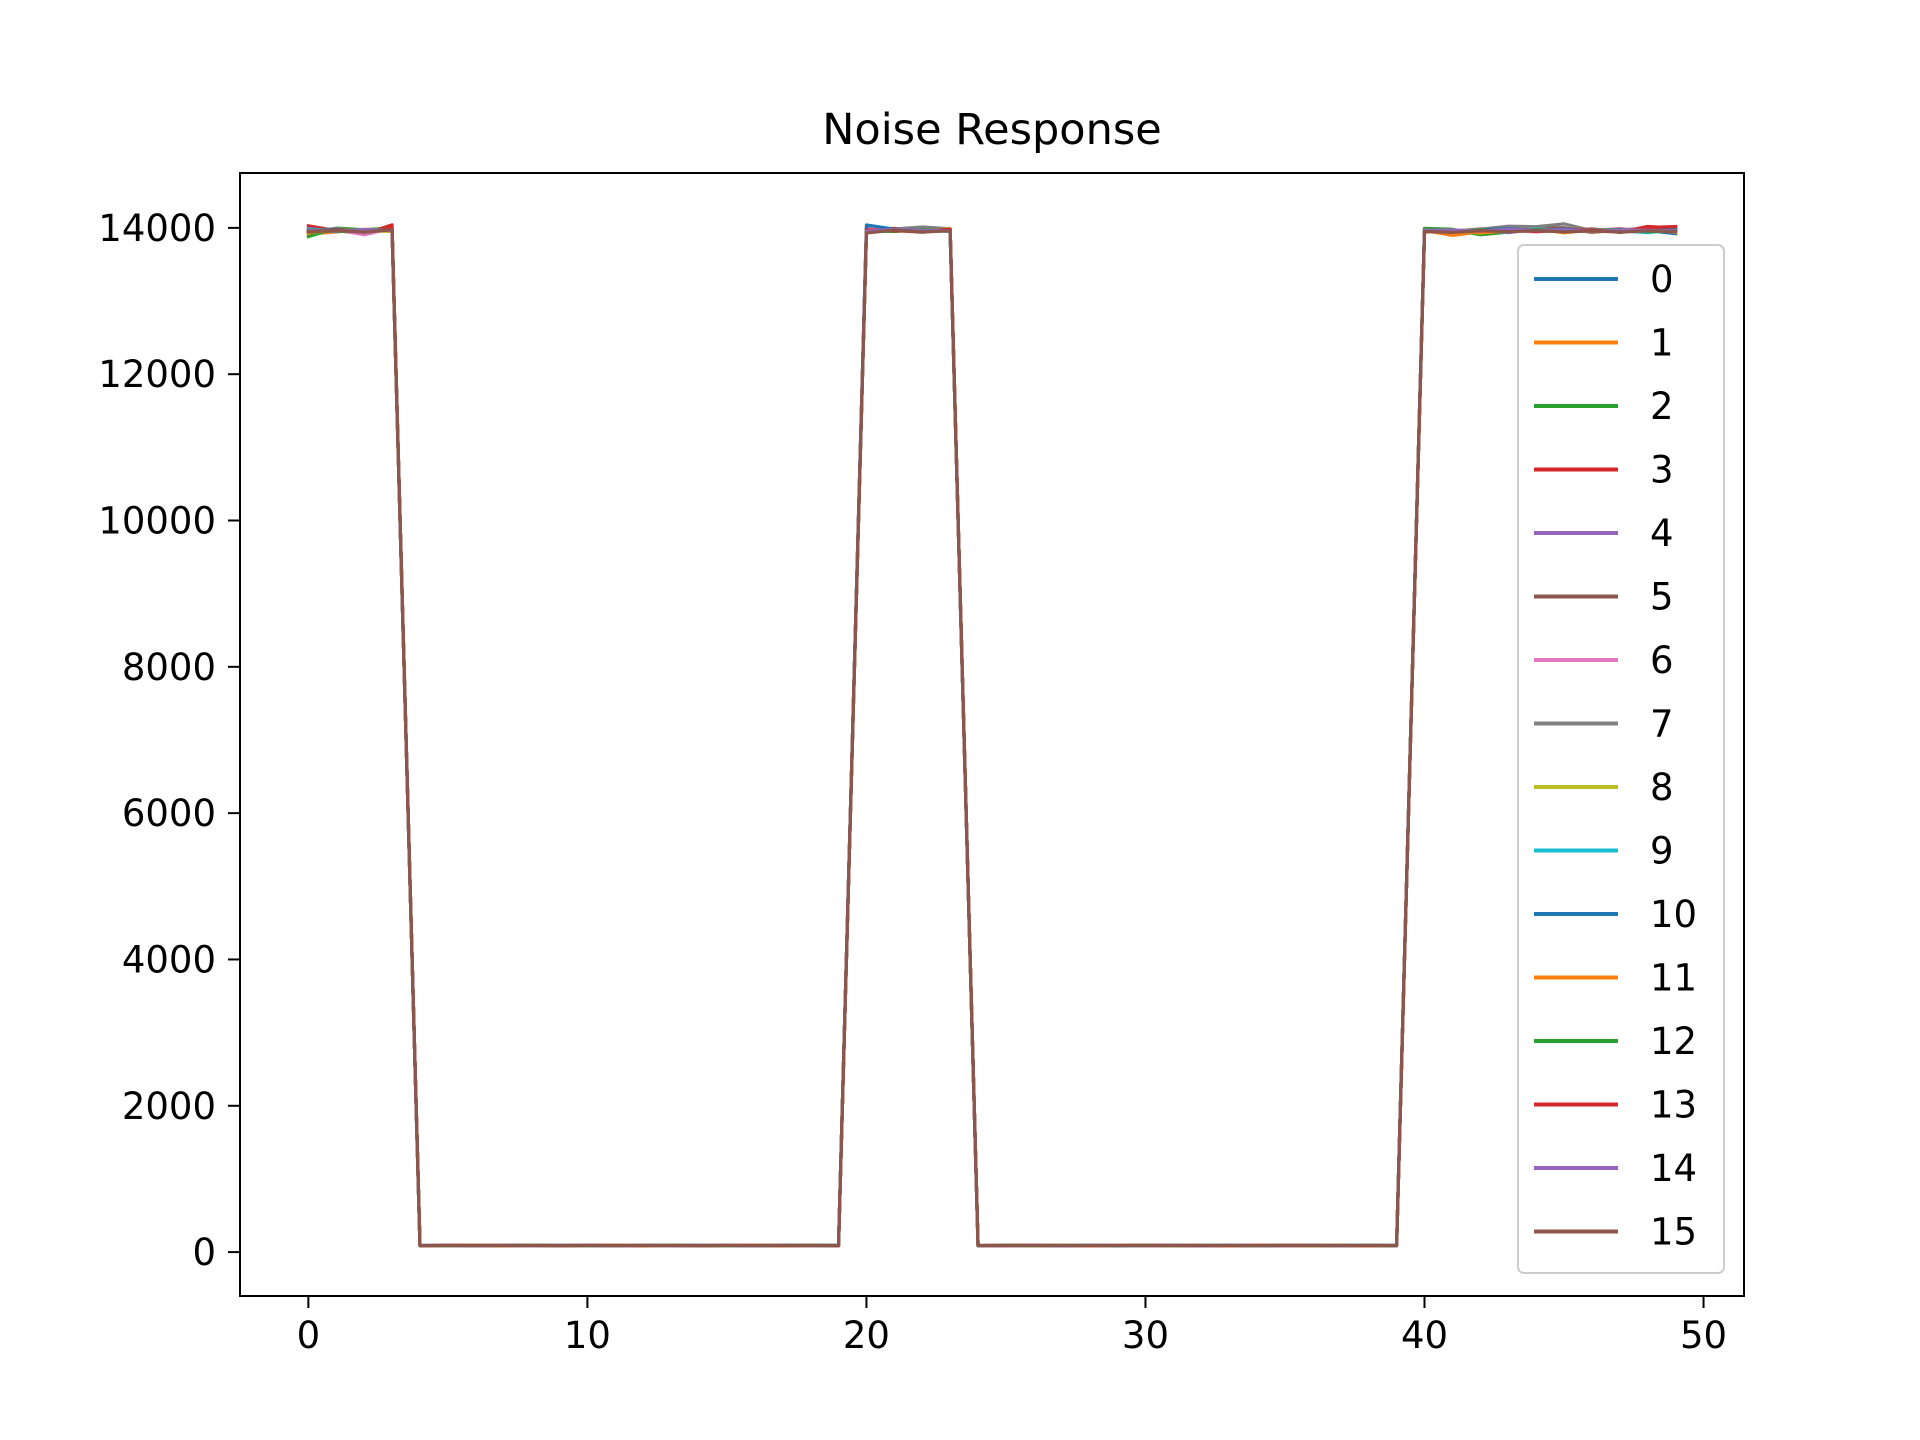  What do you see at coordinates (157, 374) in the screenshot?
I see `y-tick-label: 12000` at bounding box center [157, 374].